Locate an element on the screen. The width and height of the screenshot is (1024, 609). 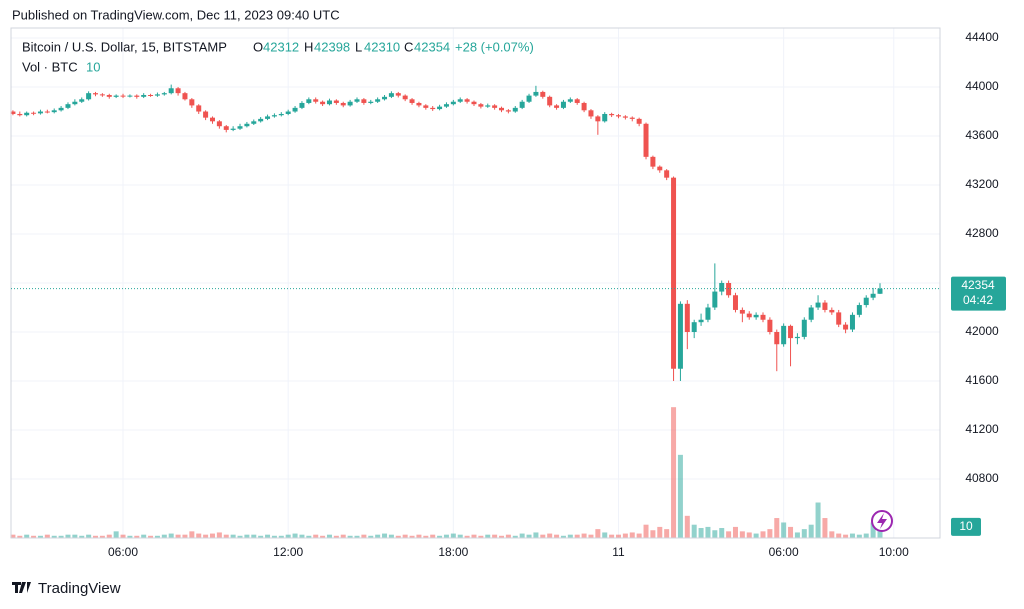
x-tick-label: 18:00 is located at coordinates (453, 552).